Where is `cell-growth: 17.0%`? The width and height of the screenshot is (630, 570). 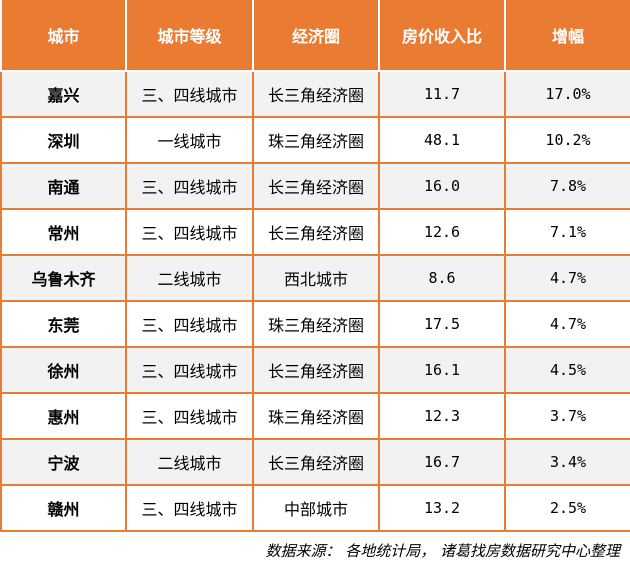 cell-growth: 17.0% is located at coordinates (567, 94).